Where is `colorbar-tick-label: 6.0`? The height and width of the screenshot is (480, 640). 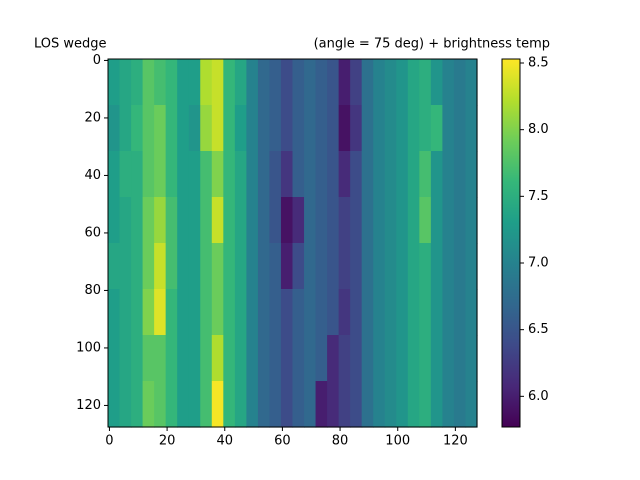 colorbar-tick-label: 6.0 is located at coordinates (538, 396).